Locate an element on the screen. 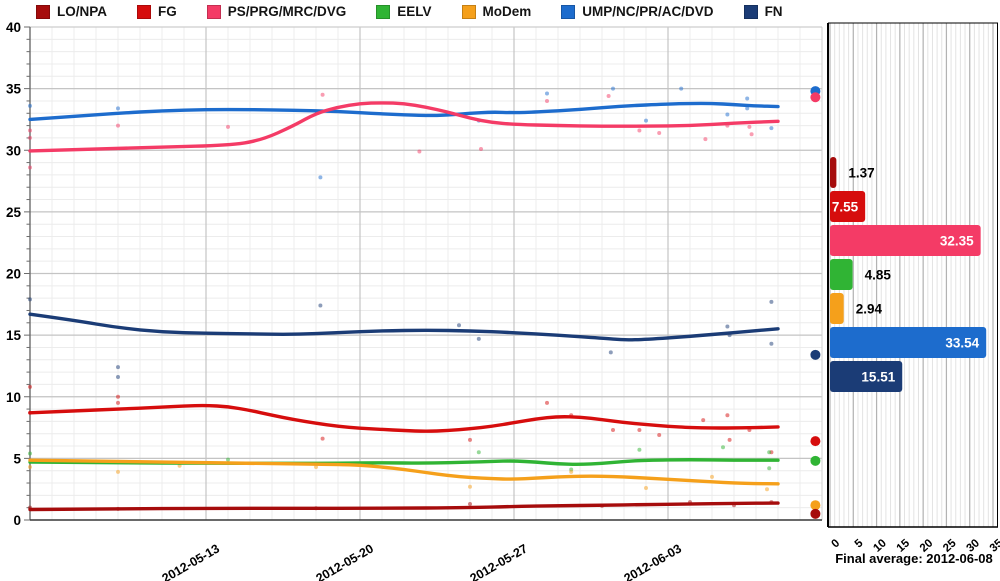  legend-swatch-modem is located at coordinates (468, 11).